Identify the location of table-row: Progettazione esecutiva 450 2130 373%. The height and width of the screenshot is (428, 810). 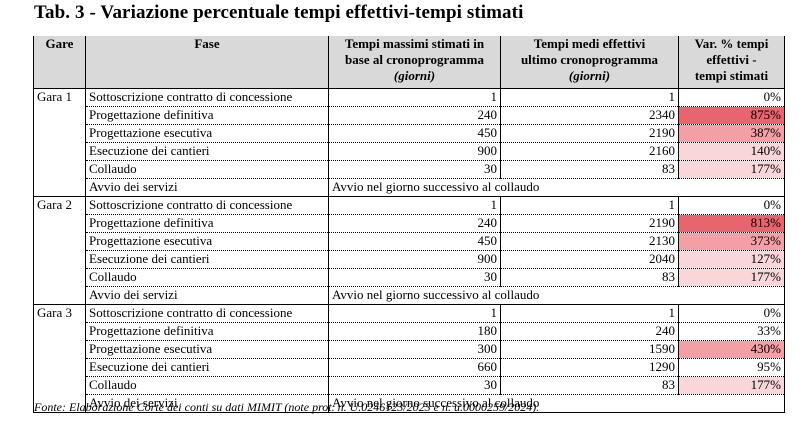
(409, 241).